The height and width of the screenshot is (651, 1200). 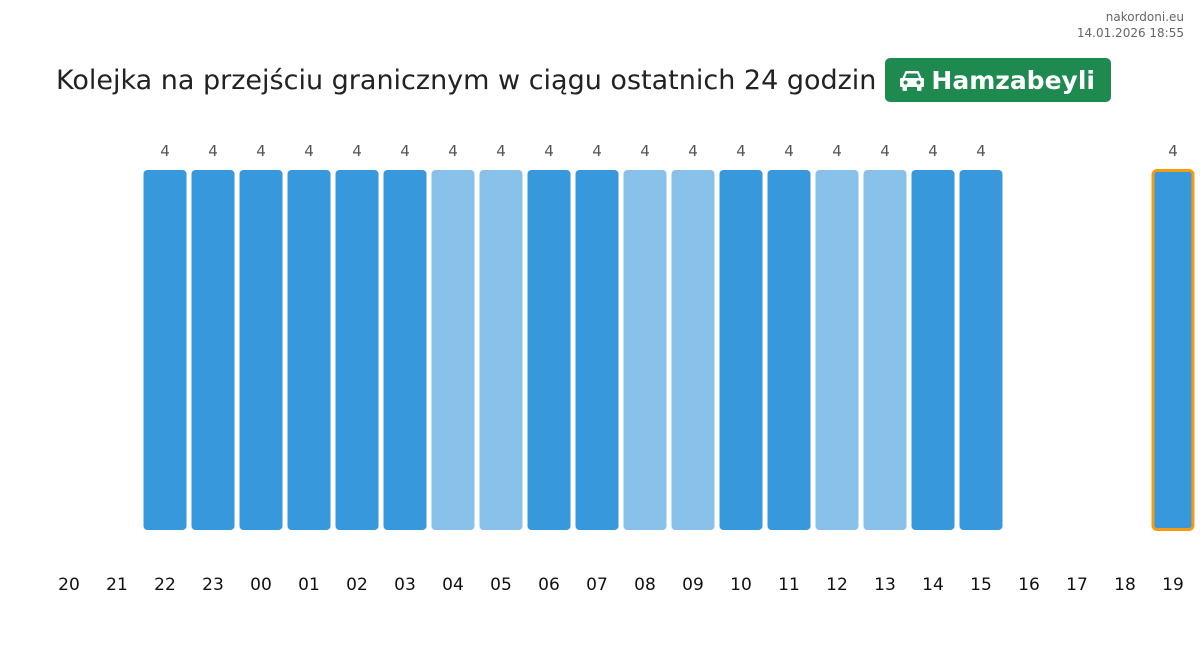 I want to click on hour-label-03: 03, so click(x=405, y=585).